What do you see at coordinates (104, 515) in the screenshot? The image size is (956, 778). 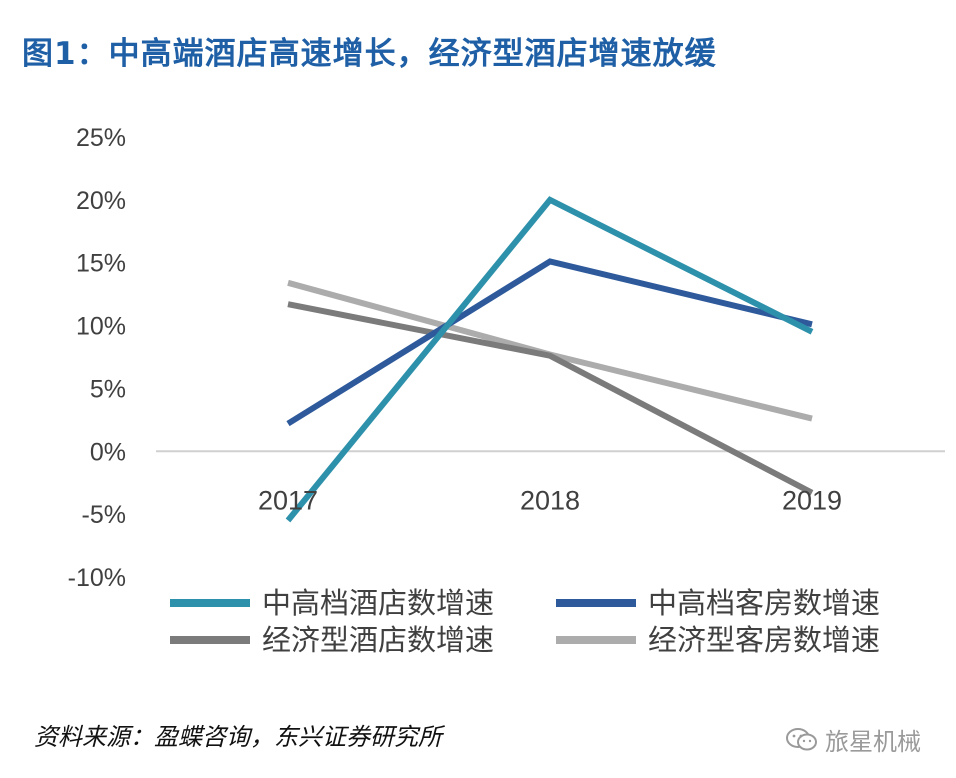 I see `y-tick-label: -5%` at bounding box center [104, 515].